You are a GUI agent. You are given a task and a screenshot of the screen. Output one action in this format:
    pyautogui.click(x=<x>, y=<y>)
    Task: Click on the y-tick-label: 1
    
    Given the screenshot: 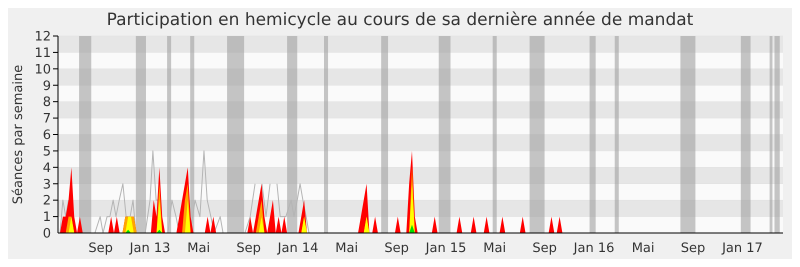 What is the action you would take?
    pyautogui.click(x=46, y=218)
    